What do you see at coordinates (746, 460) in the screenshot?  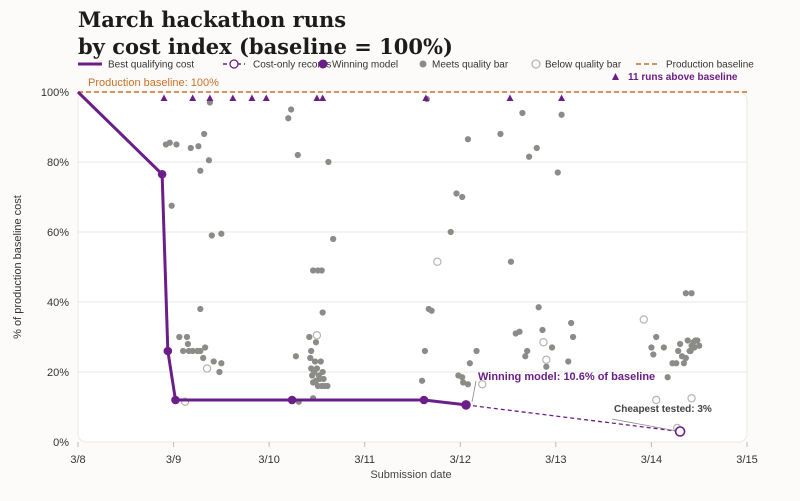 I see `x-tick-label: 3/15` at bounding box center [746, 460].